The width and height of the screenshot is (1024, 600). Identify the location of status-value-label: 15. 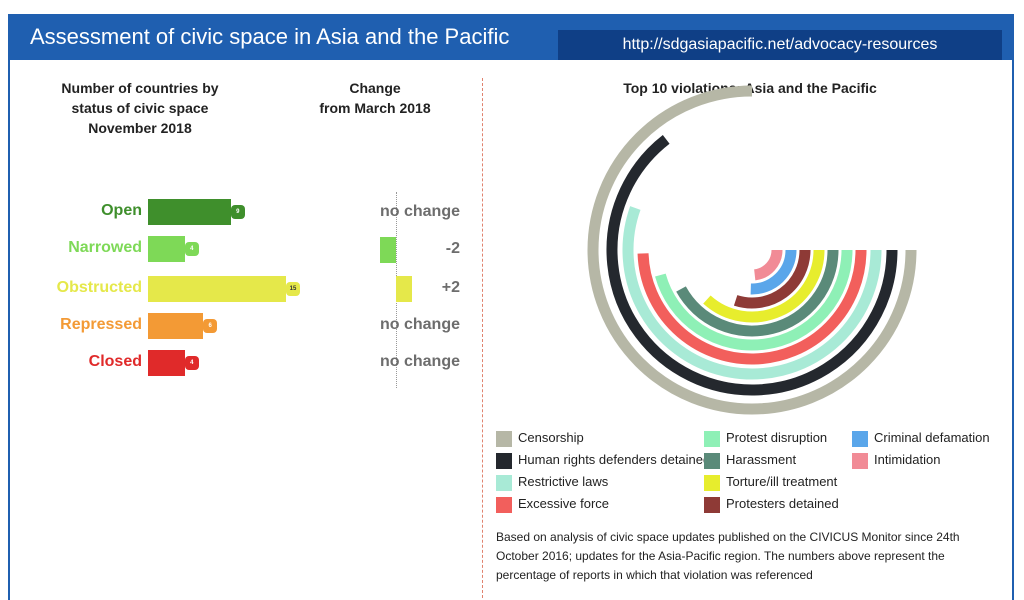
(293, 289).